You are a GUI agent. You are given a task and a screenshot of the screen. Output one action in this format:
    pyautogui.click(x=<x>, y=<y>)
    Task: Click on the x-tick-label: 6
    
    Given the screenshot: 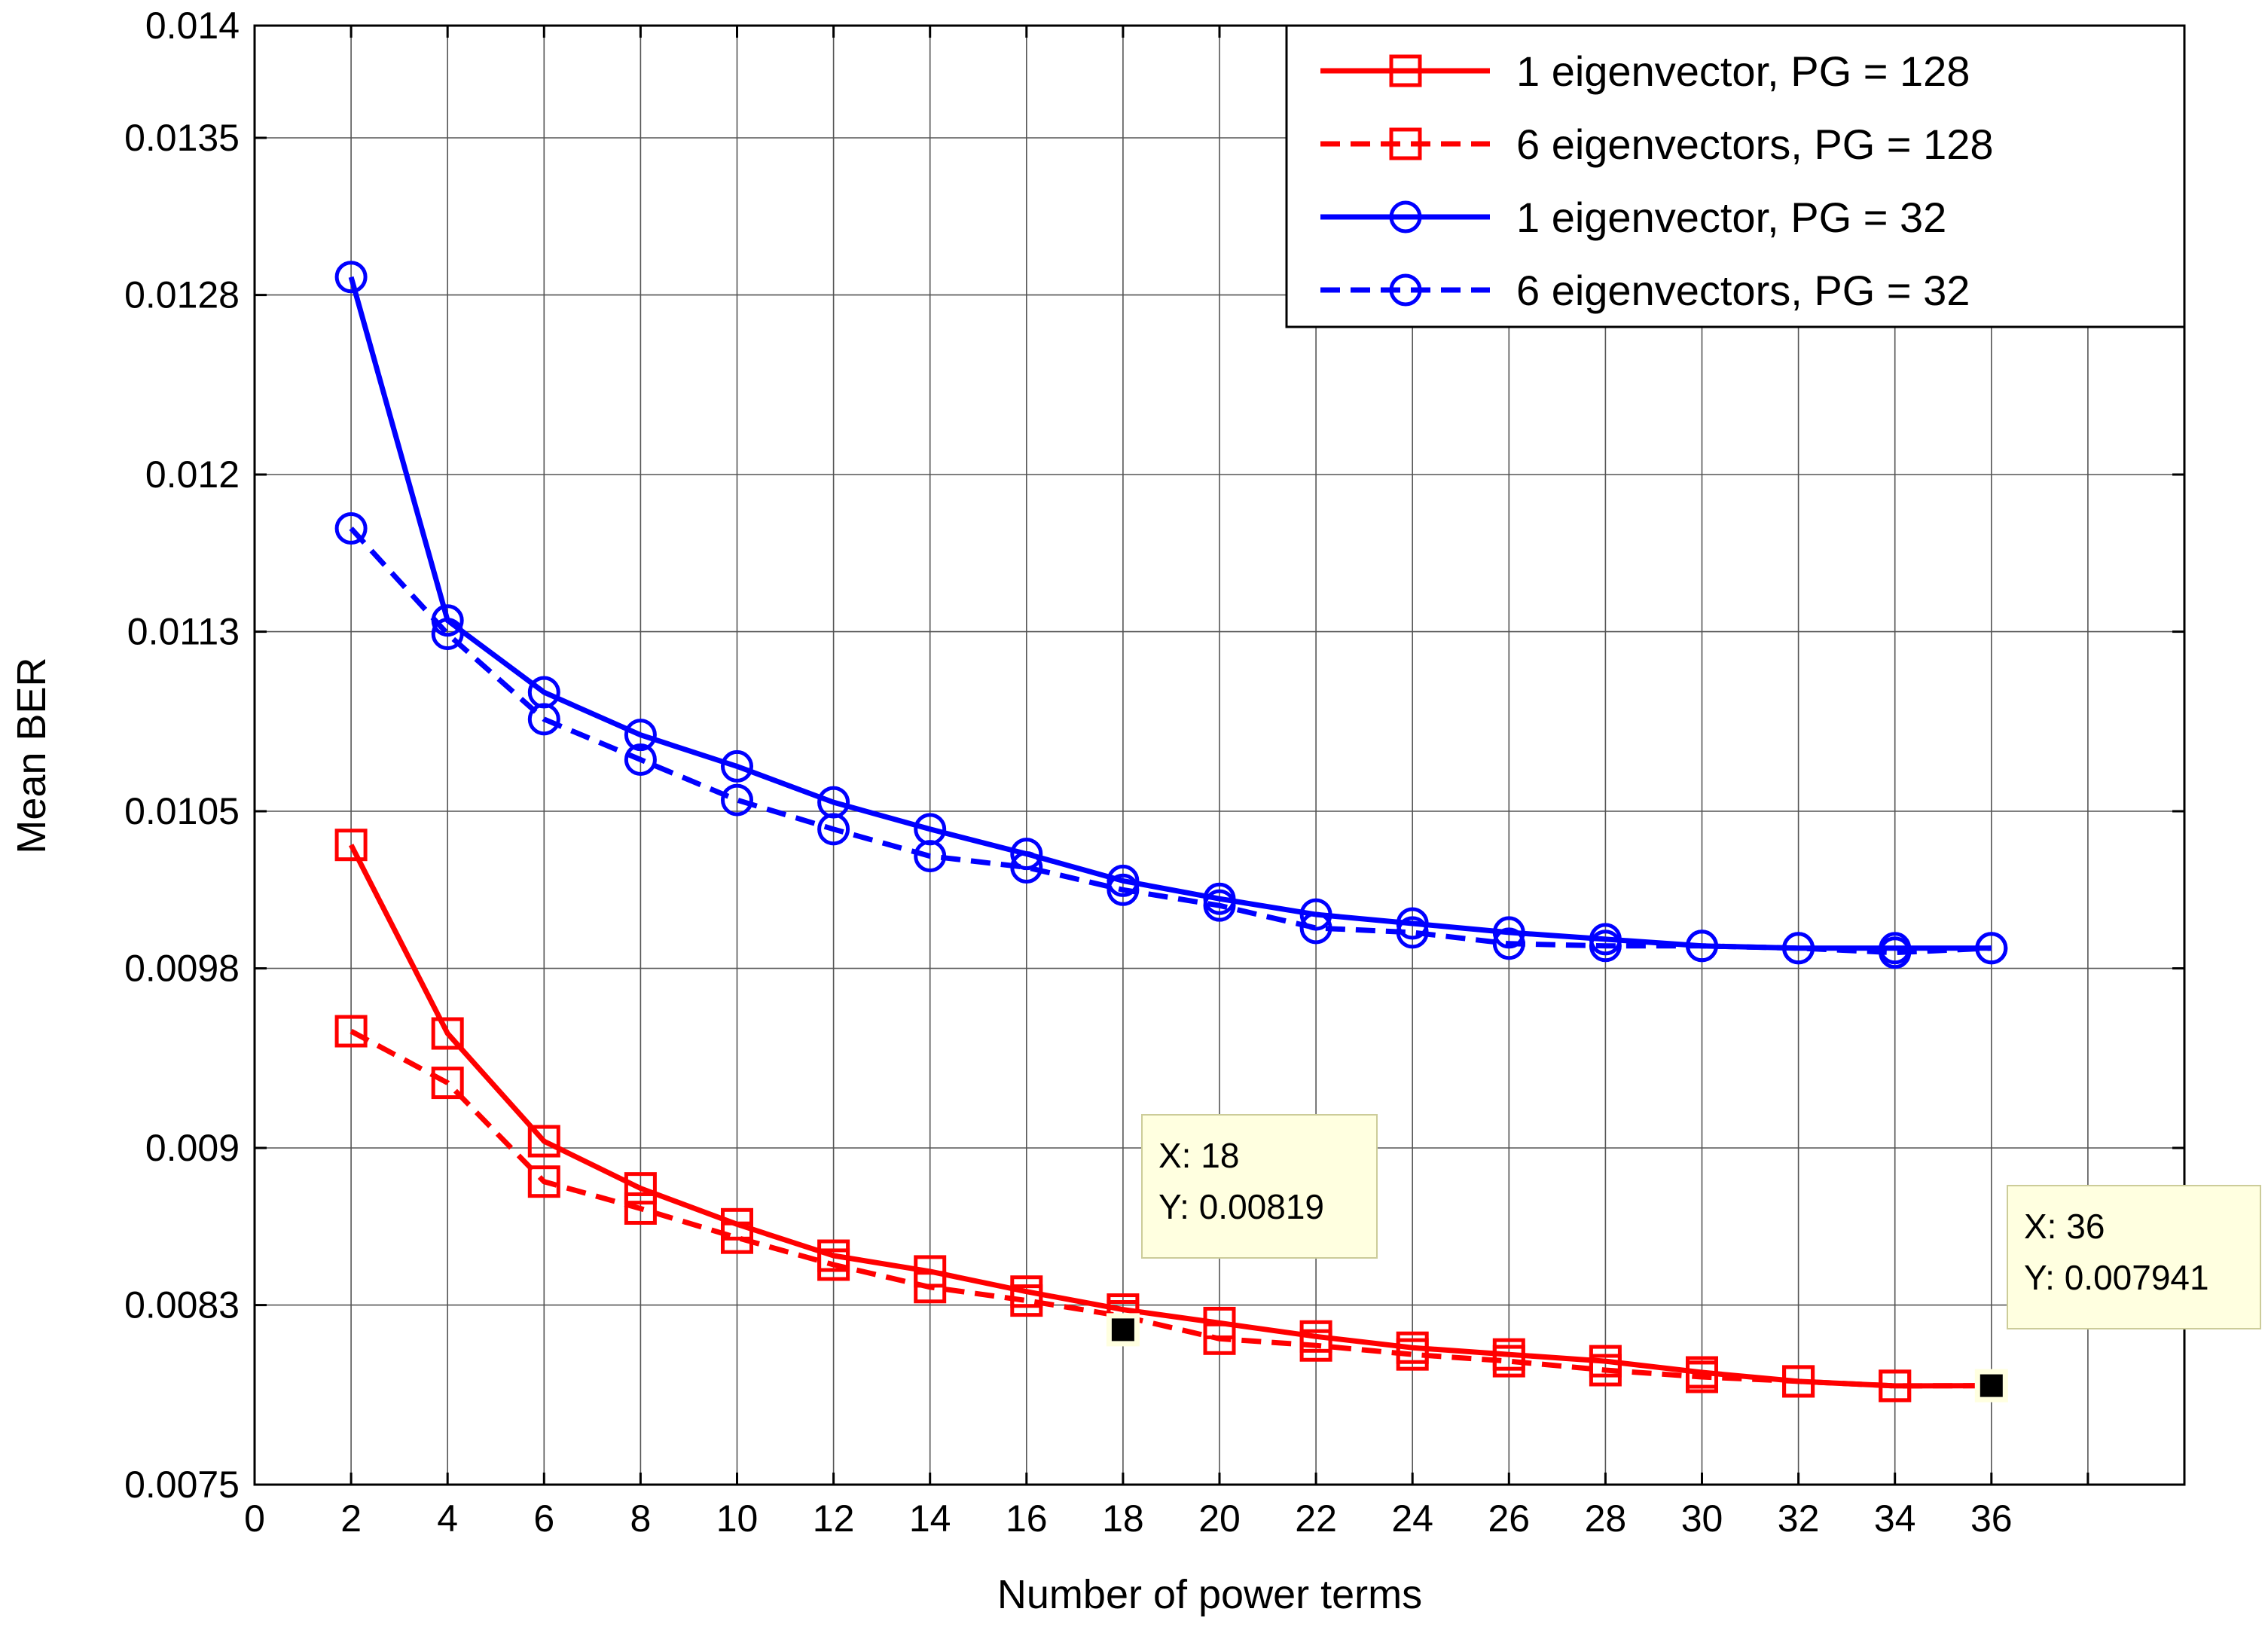 What is the action you would take?
    pyautogui.click(x=543, y=1518)
    